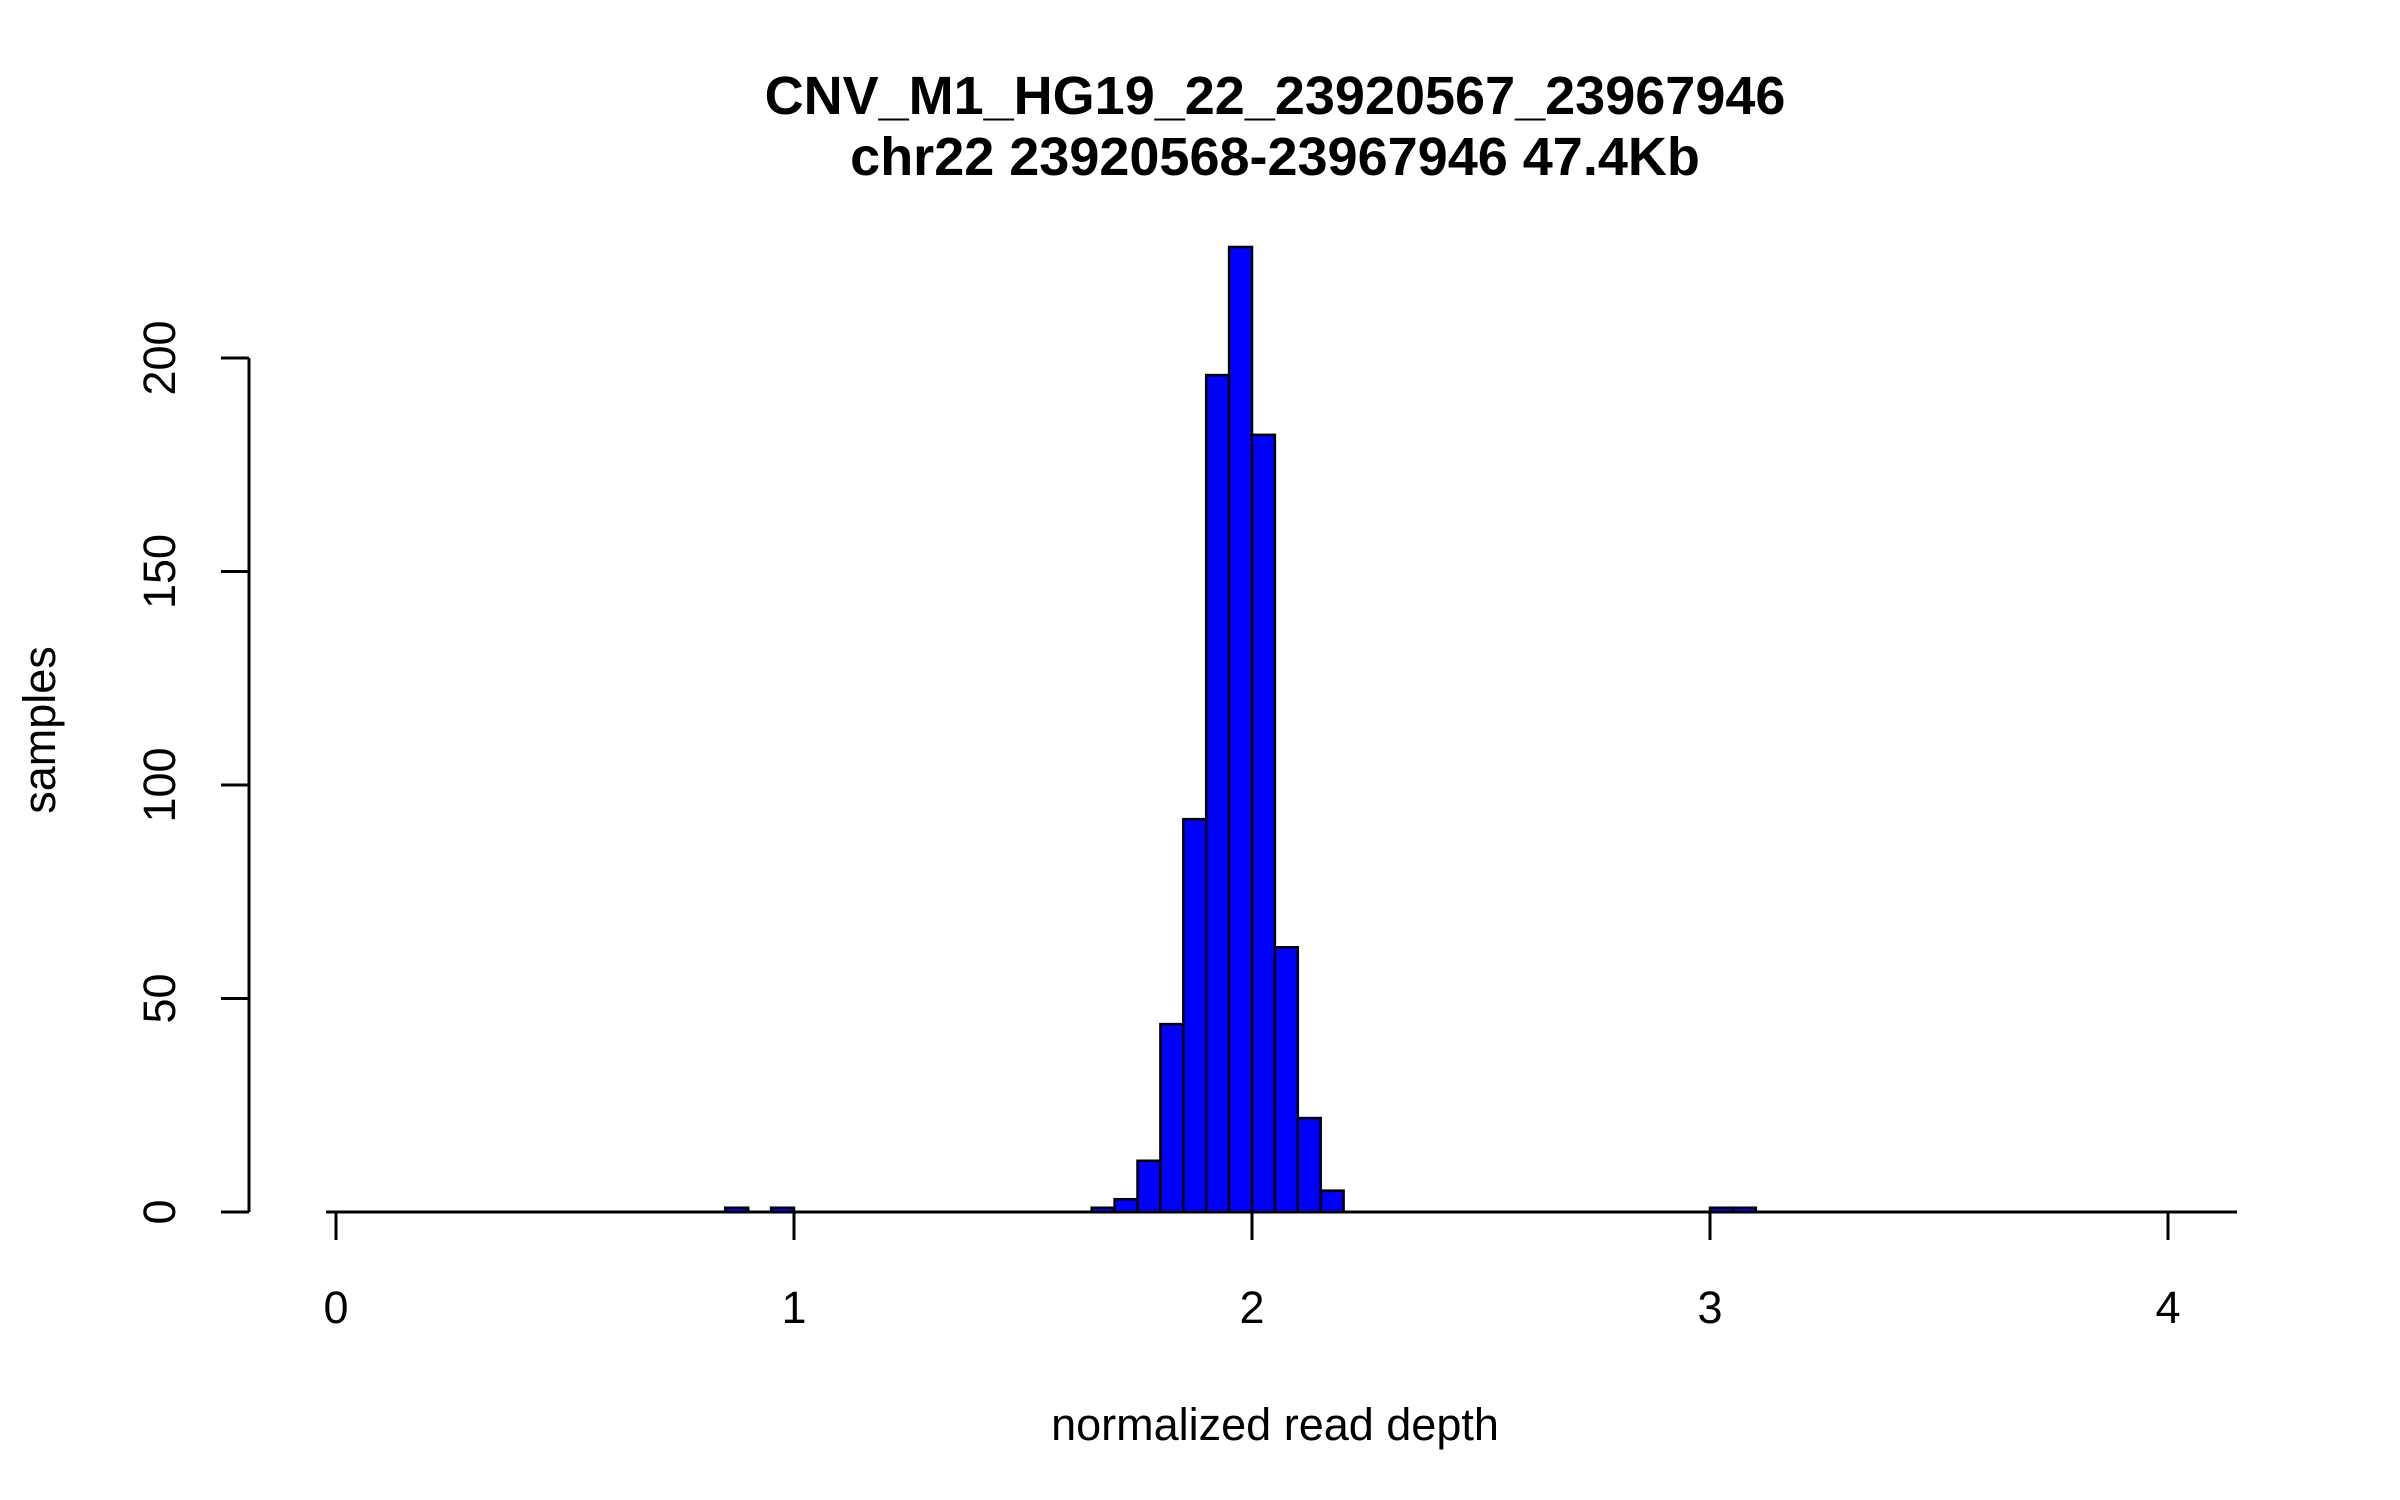  What do you see at coordinates (1275, 157) in the screenshot?
I see `chart-subtitle: chr22 23920568-23967946 47.4Kb` at bounding box center [1275, 157].